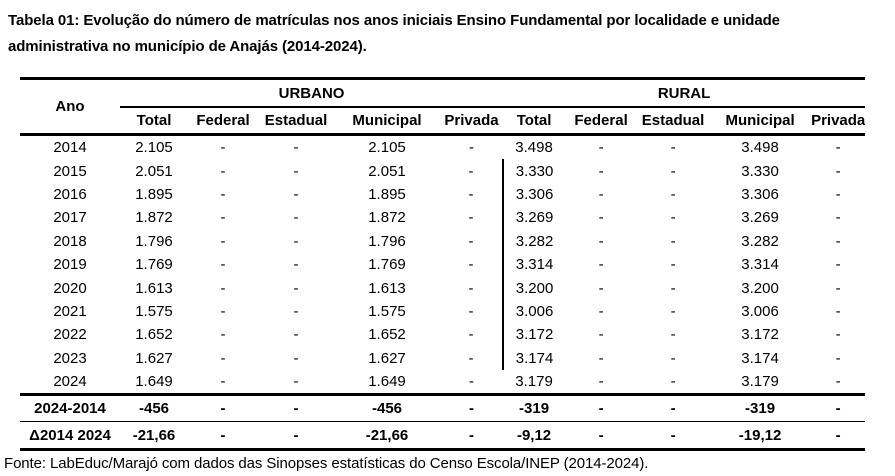 Image resolution: width=895 pixels, height=476 pixels. I want to click on year-cell: 2022, so click(70, 335).